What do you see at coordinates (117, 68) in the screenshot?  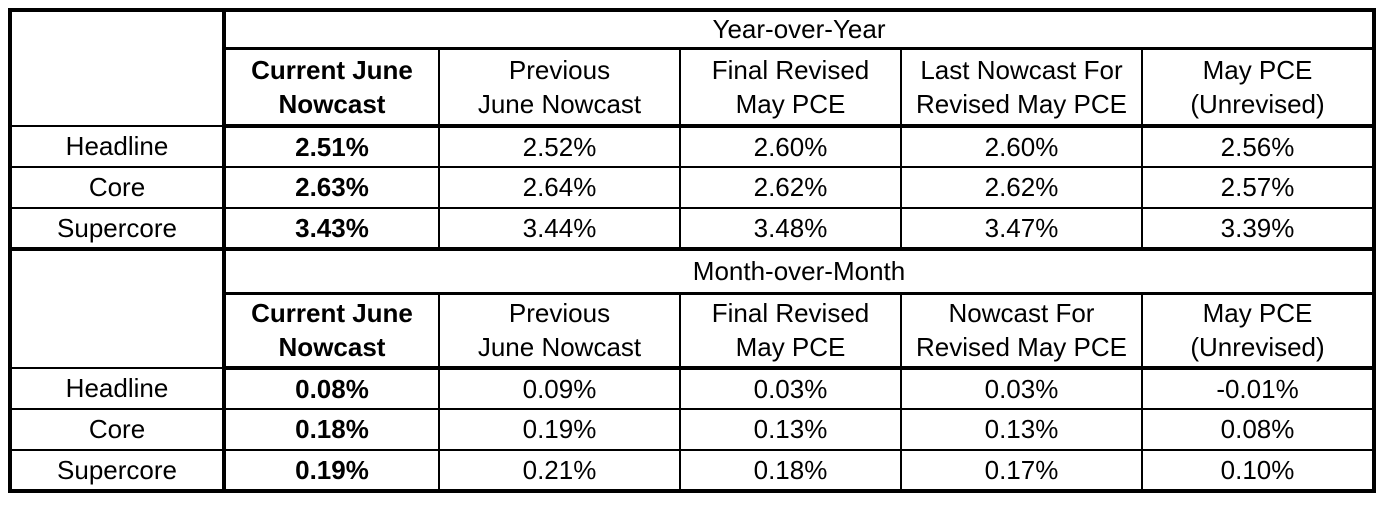 I see `corner-cell-yoy` at bounding box center [117, 68].